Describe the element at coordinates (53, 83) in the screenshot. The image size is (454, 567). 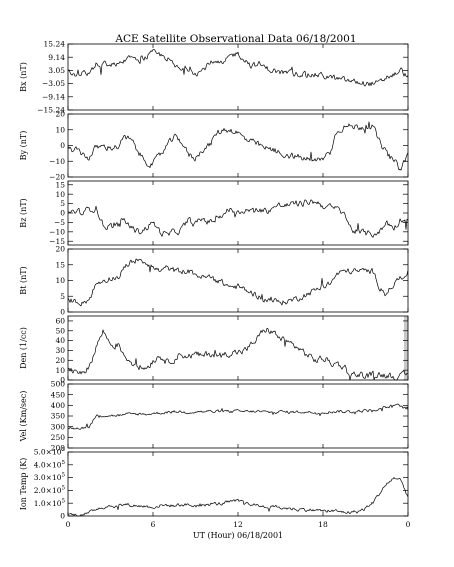
I see `y-tick-label: −3.05` at that location.